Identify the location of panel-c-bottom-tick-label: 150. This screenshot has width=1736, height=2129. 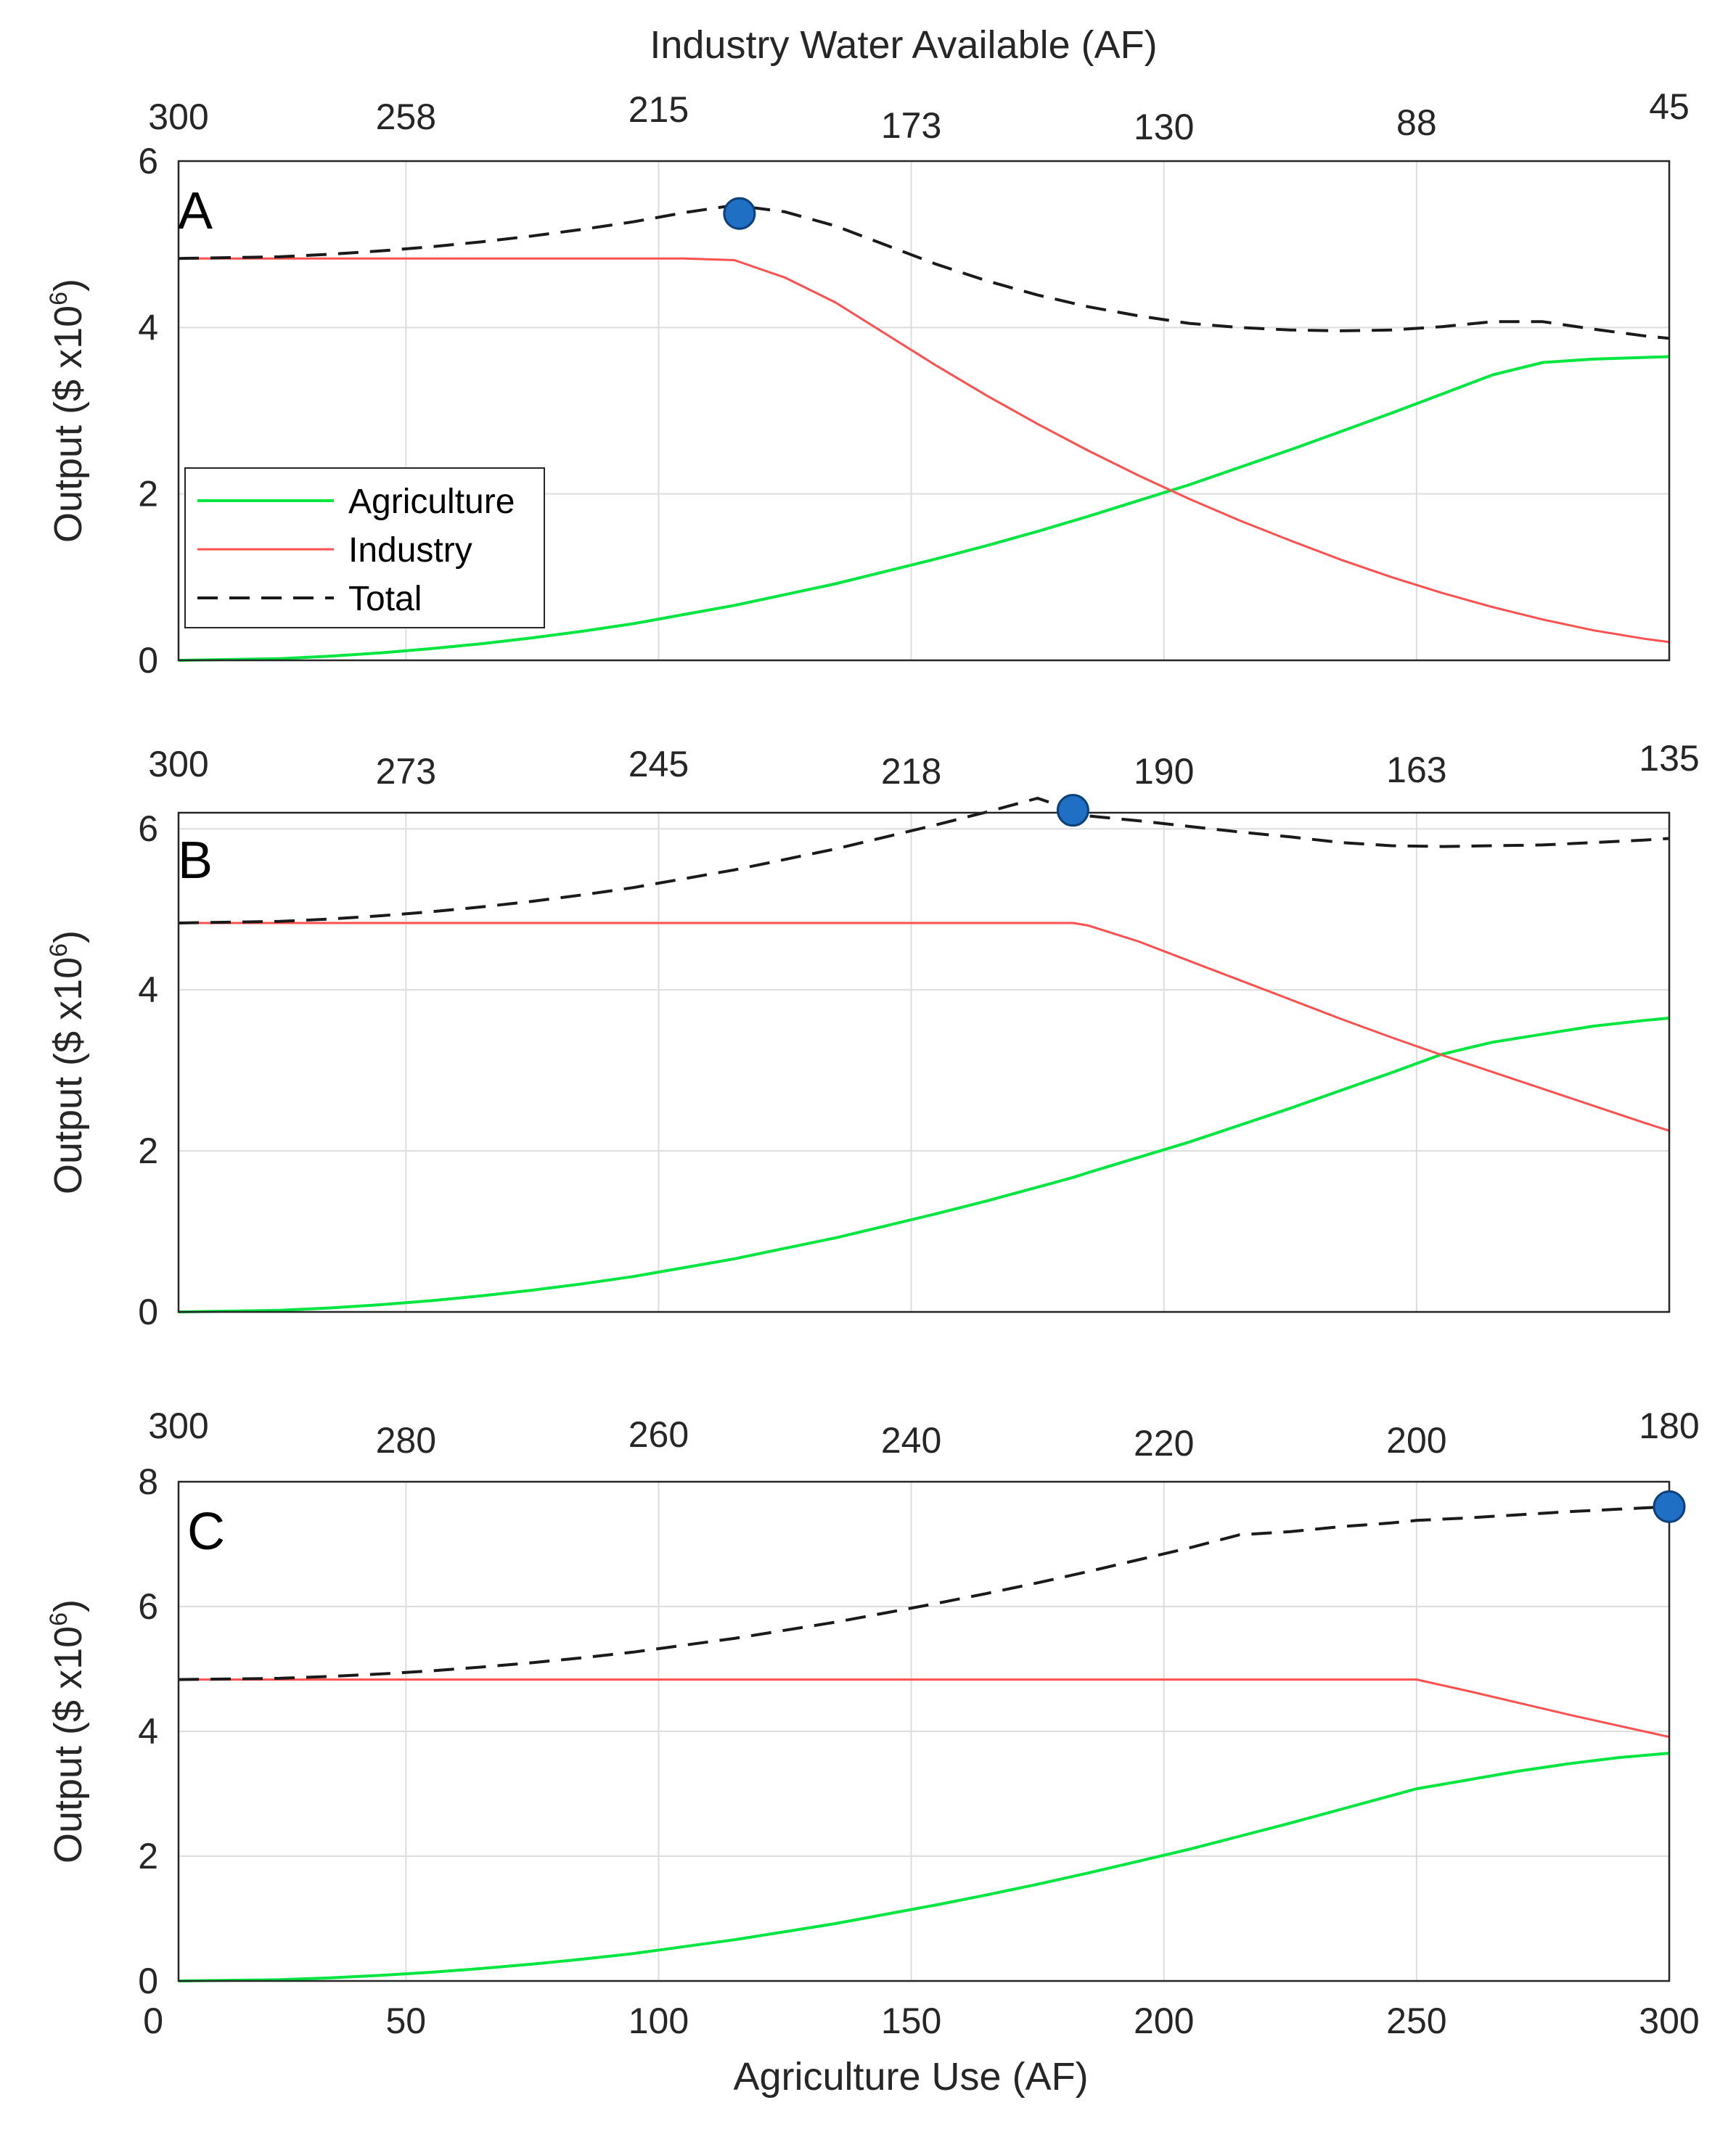
(911, 2021).